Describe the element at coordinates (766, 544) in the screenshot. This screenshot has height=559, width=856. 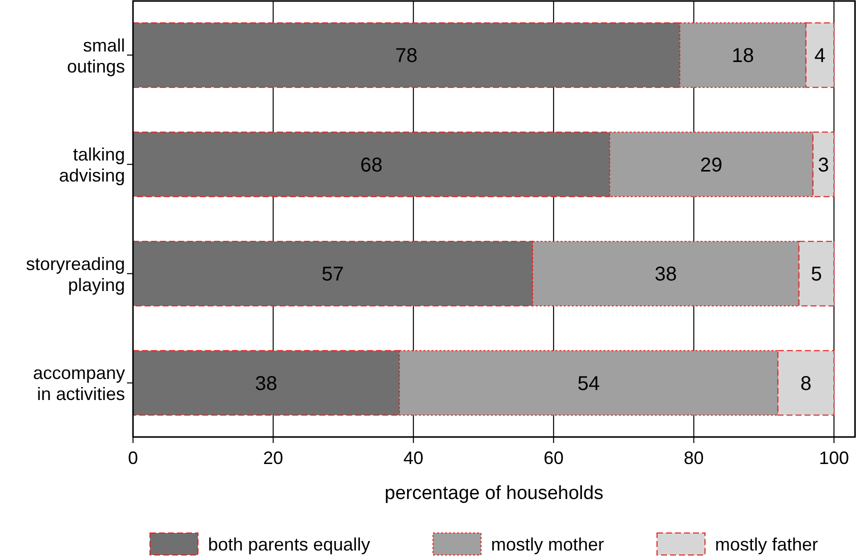
I see `legend-label: mostly father` at that location.